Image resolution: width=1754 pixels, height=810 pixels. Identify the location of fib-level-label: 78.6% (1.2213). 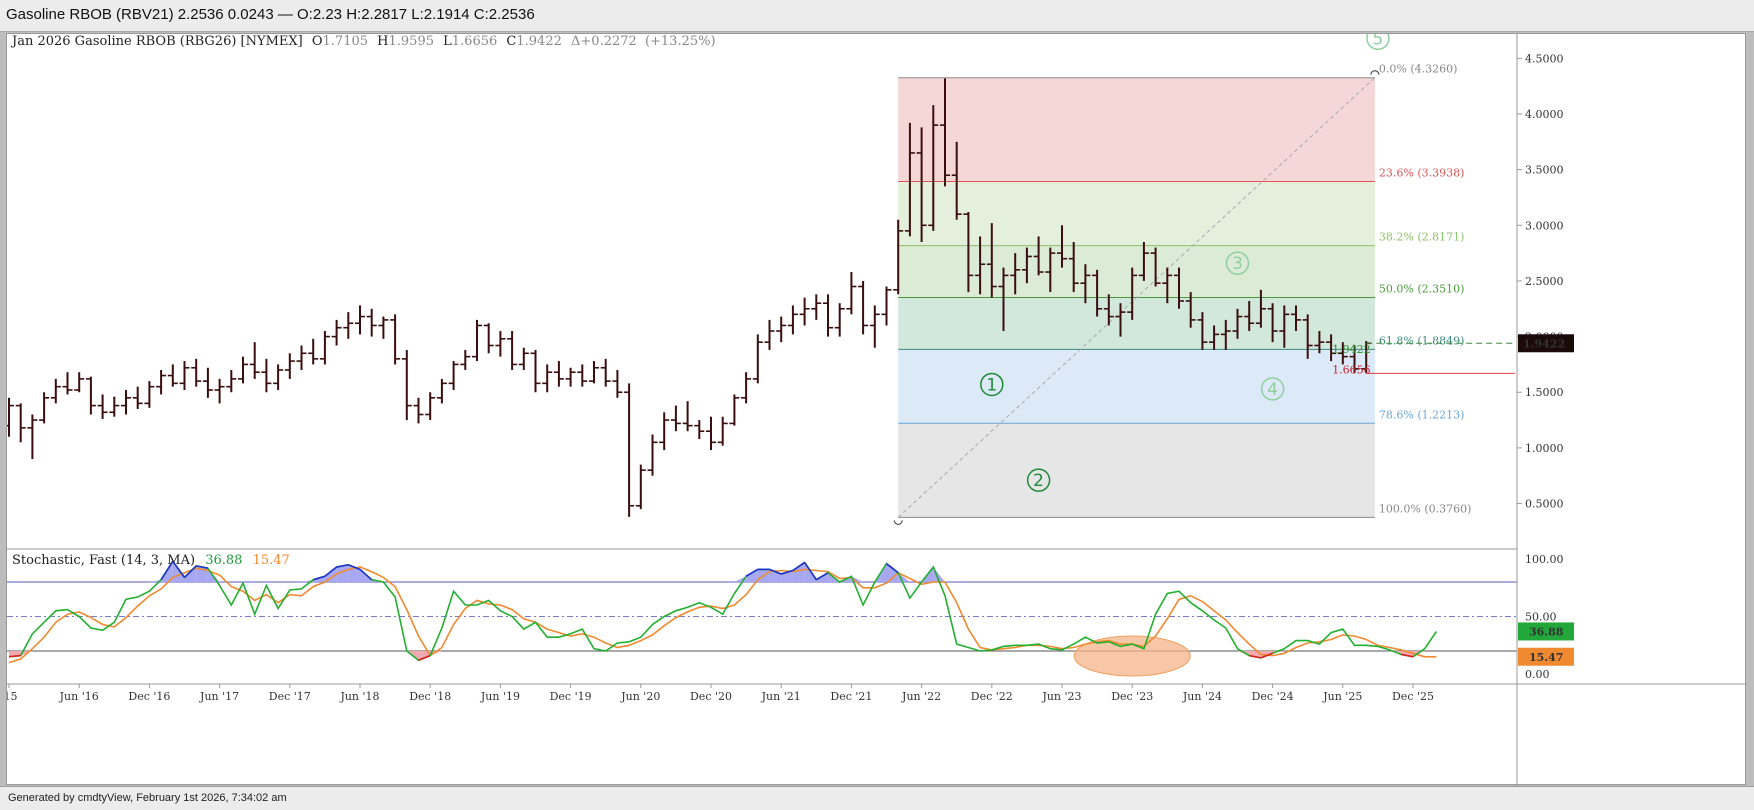
(1422, 414).